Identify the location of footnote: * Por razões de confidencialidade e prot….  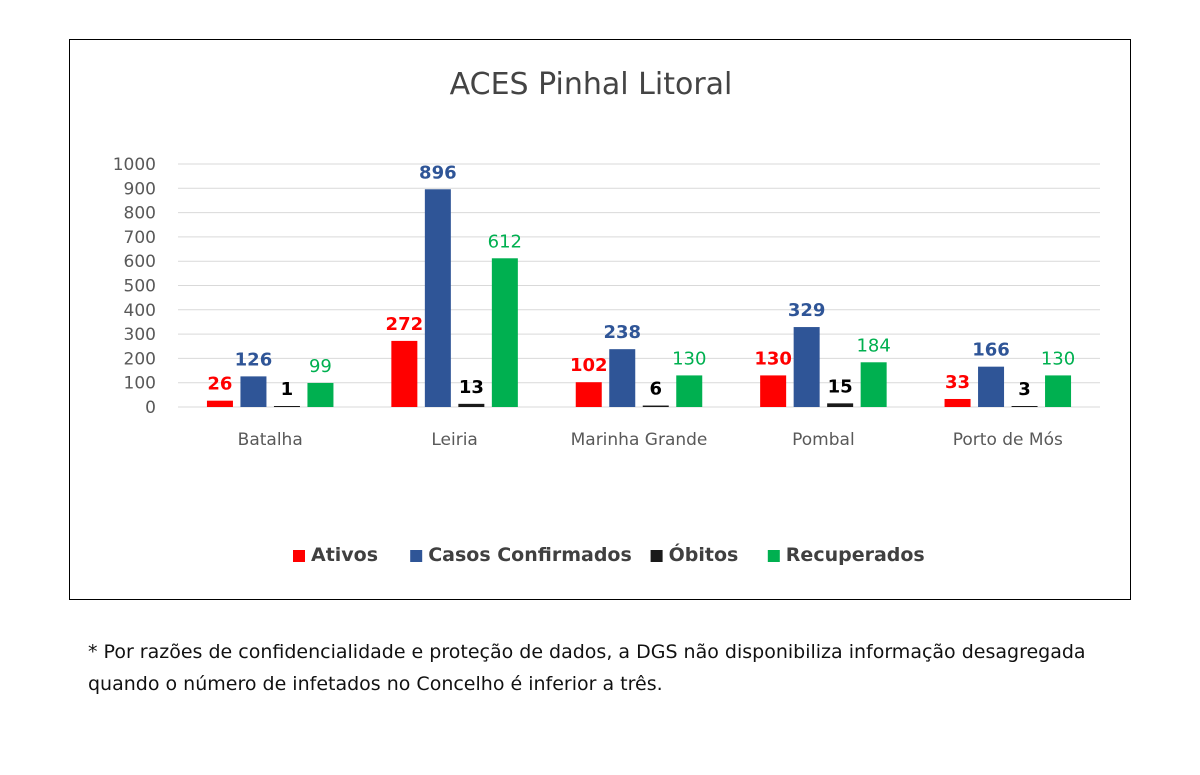
(587, 668).